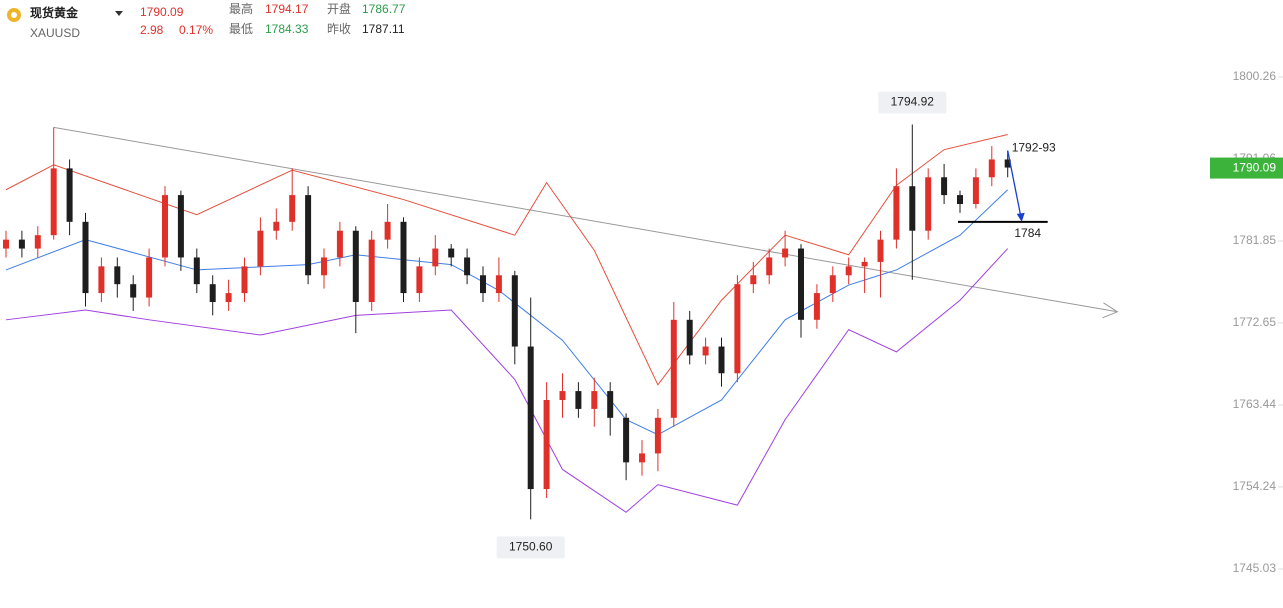 This screenshot has height=608, width=1283. Describe the element at coordinates (1255, 76) in the screenshot. I see `y-tick-label: 1800.26` at that location.